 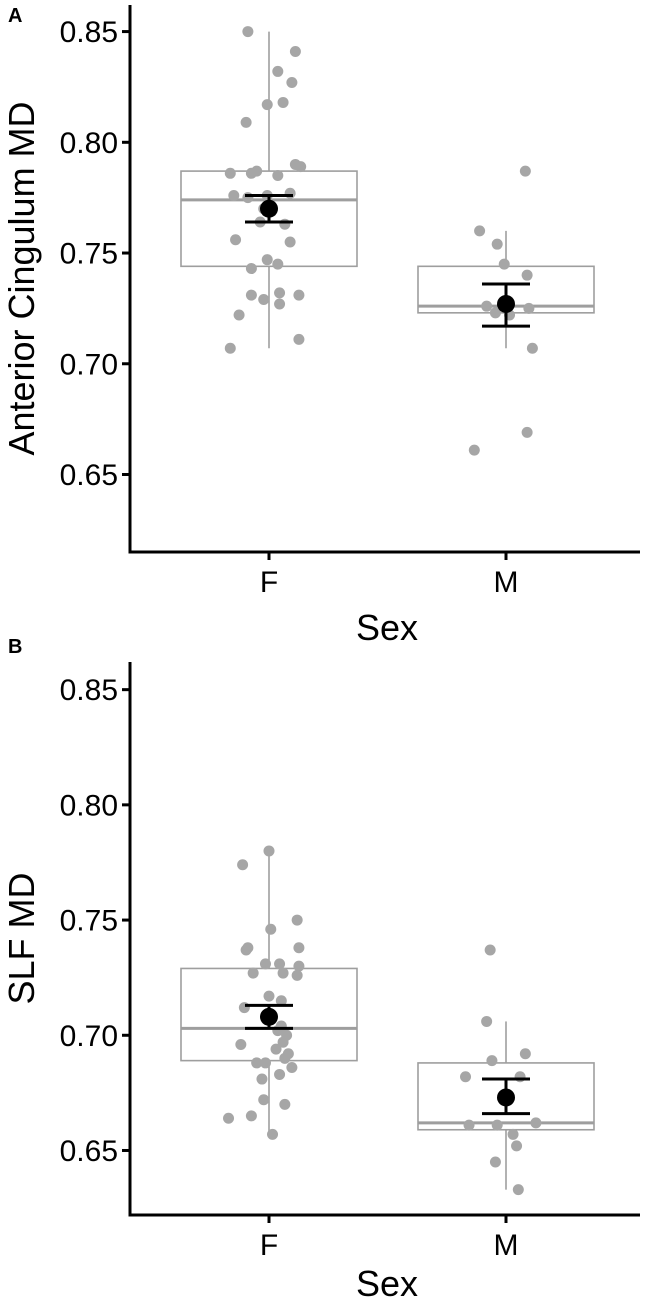 What do you see at coordinates (89, 254) in the screenshot?
I see `panel-a-y-tick-label: 0.75` at bounding box center [89, 254].